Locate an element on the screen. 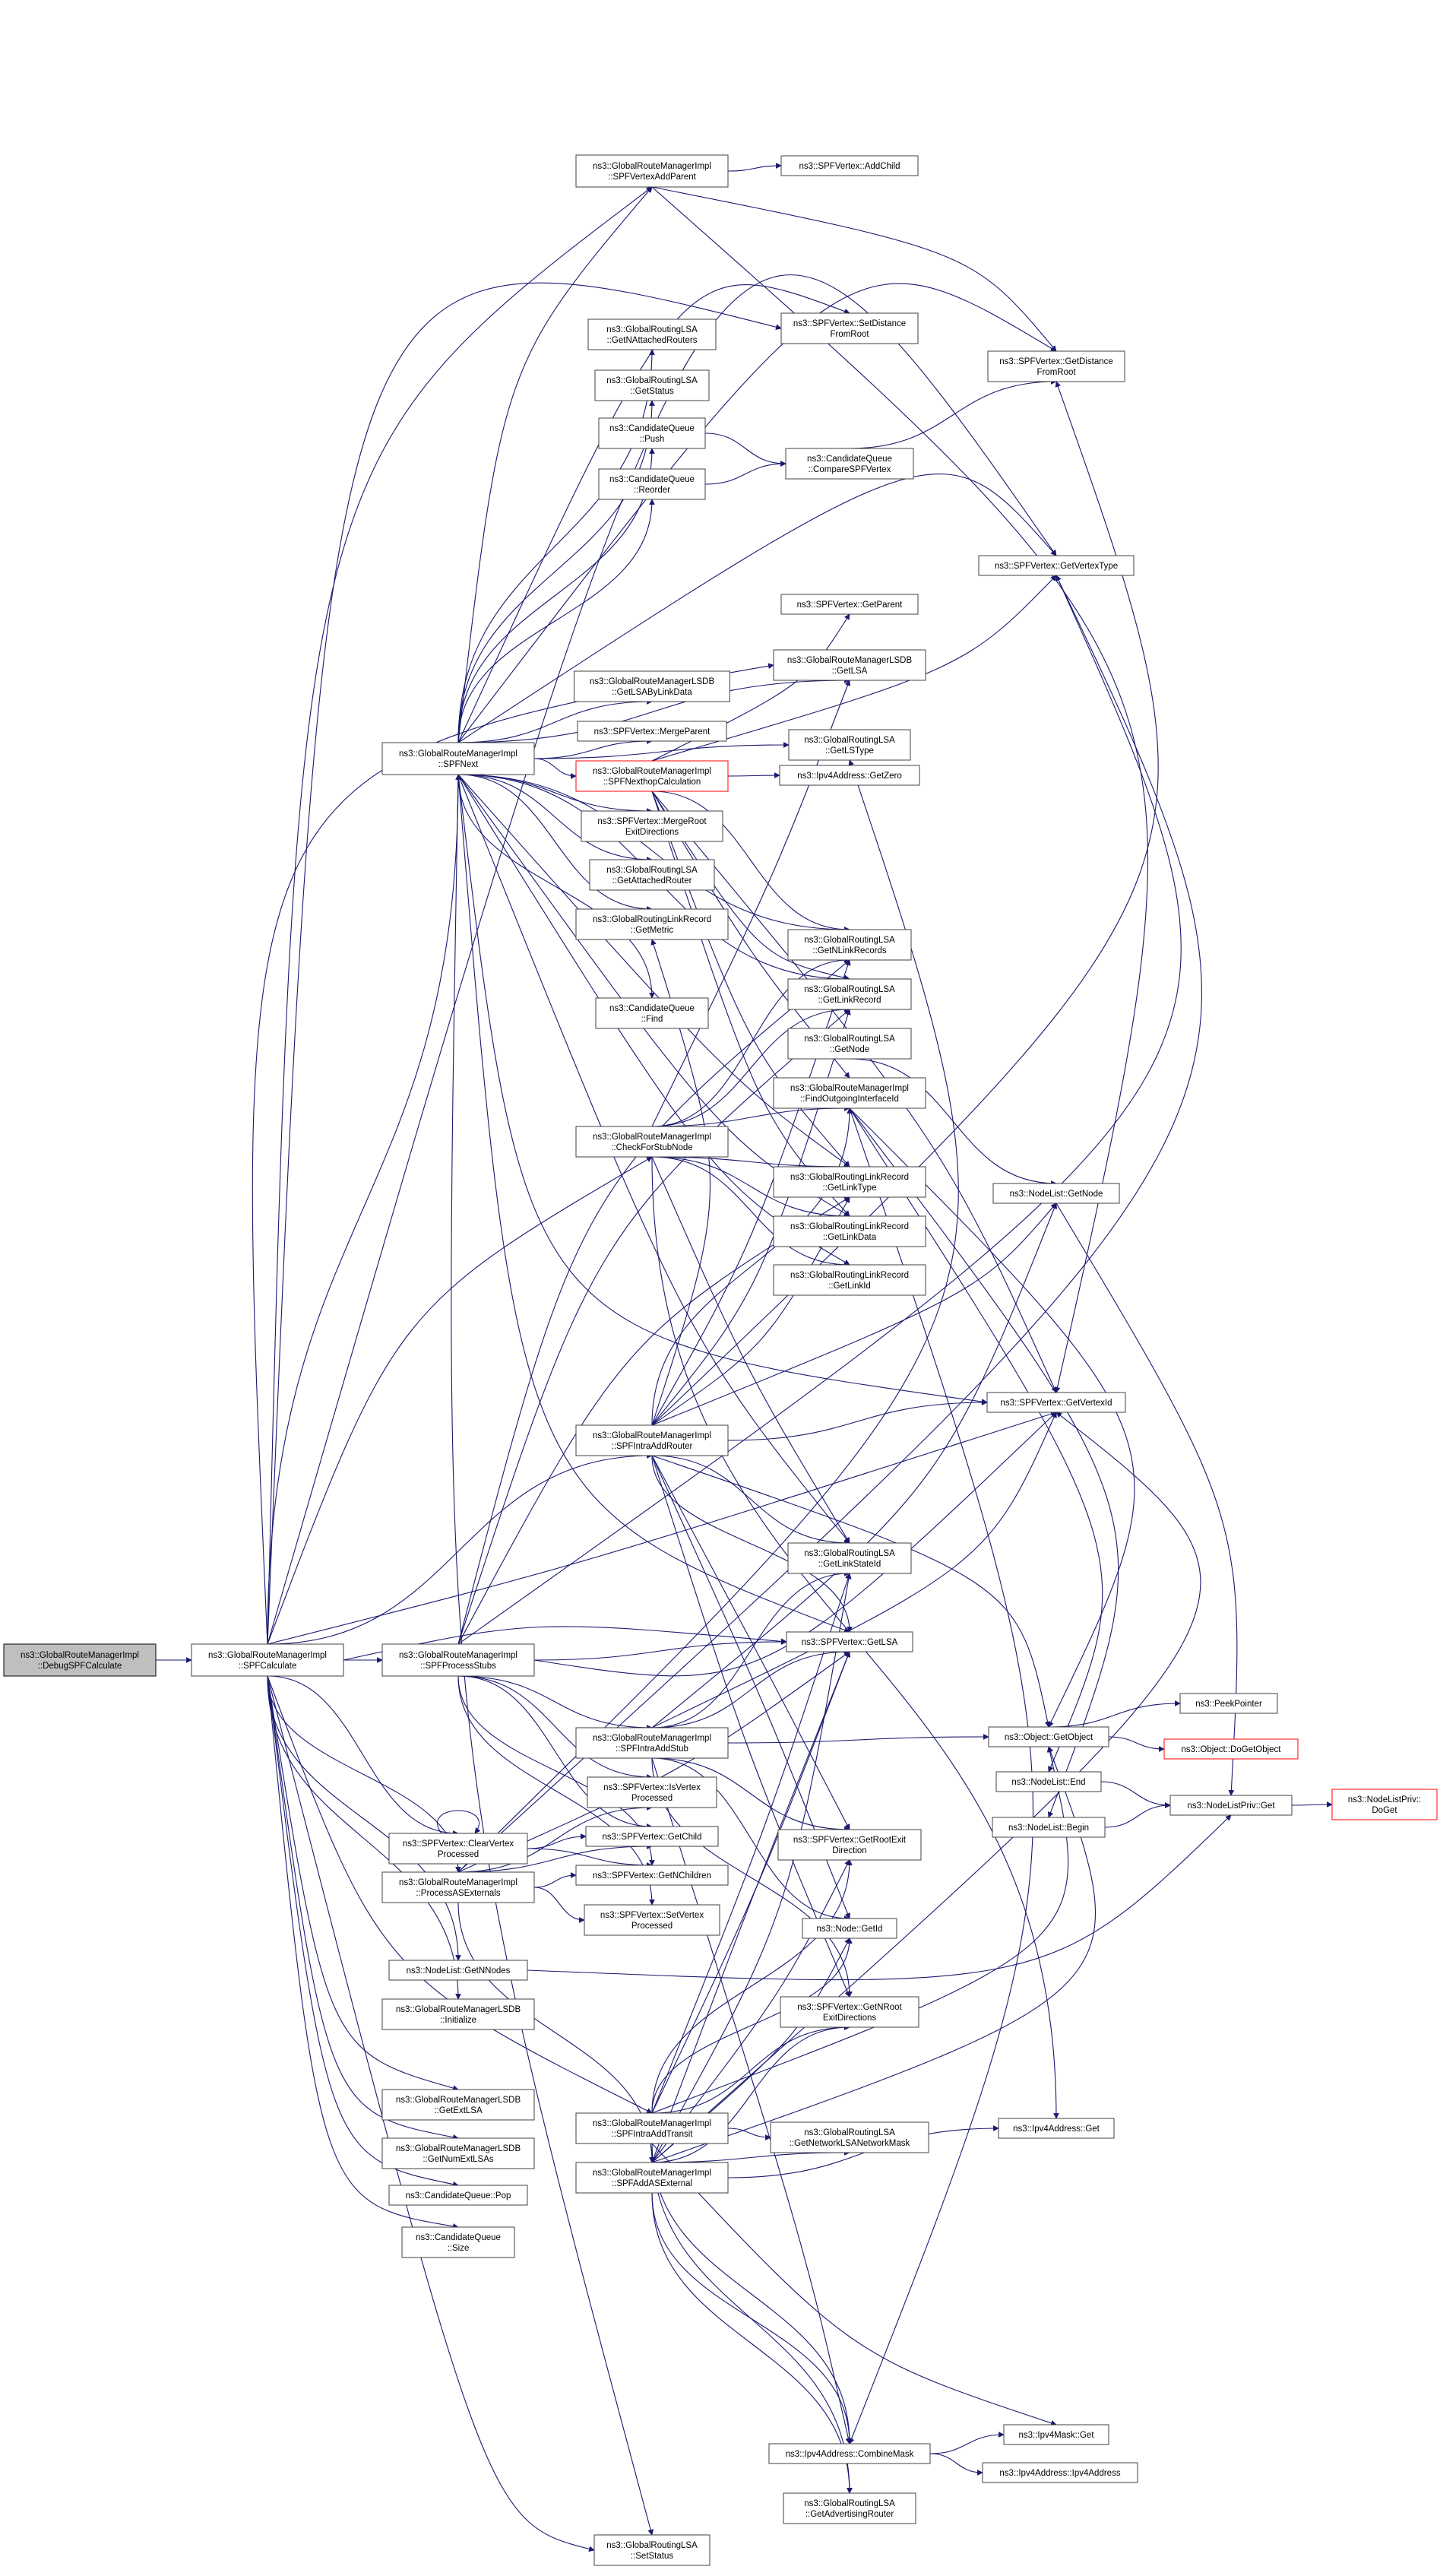 The image size is (1440, 2576). node-box-get_parent is located at coordinates (849, 604).